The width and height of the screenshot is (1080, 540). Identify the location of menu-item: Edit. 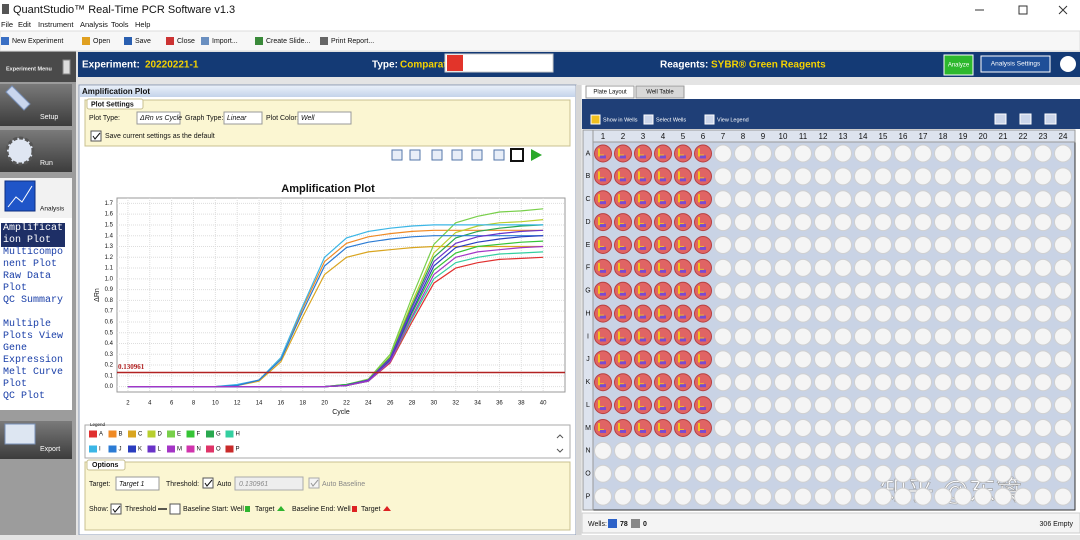
(25, 24).